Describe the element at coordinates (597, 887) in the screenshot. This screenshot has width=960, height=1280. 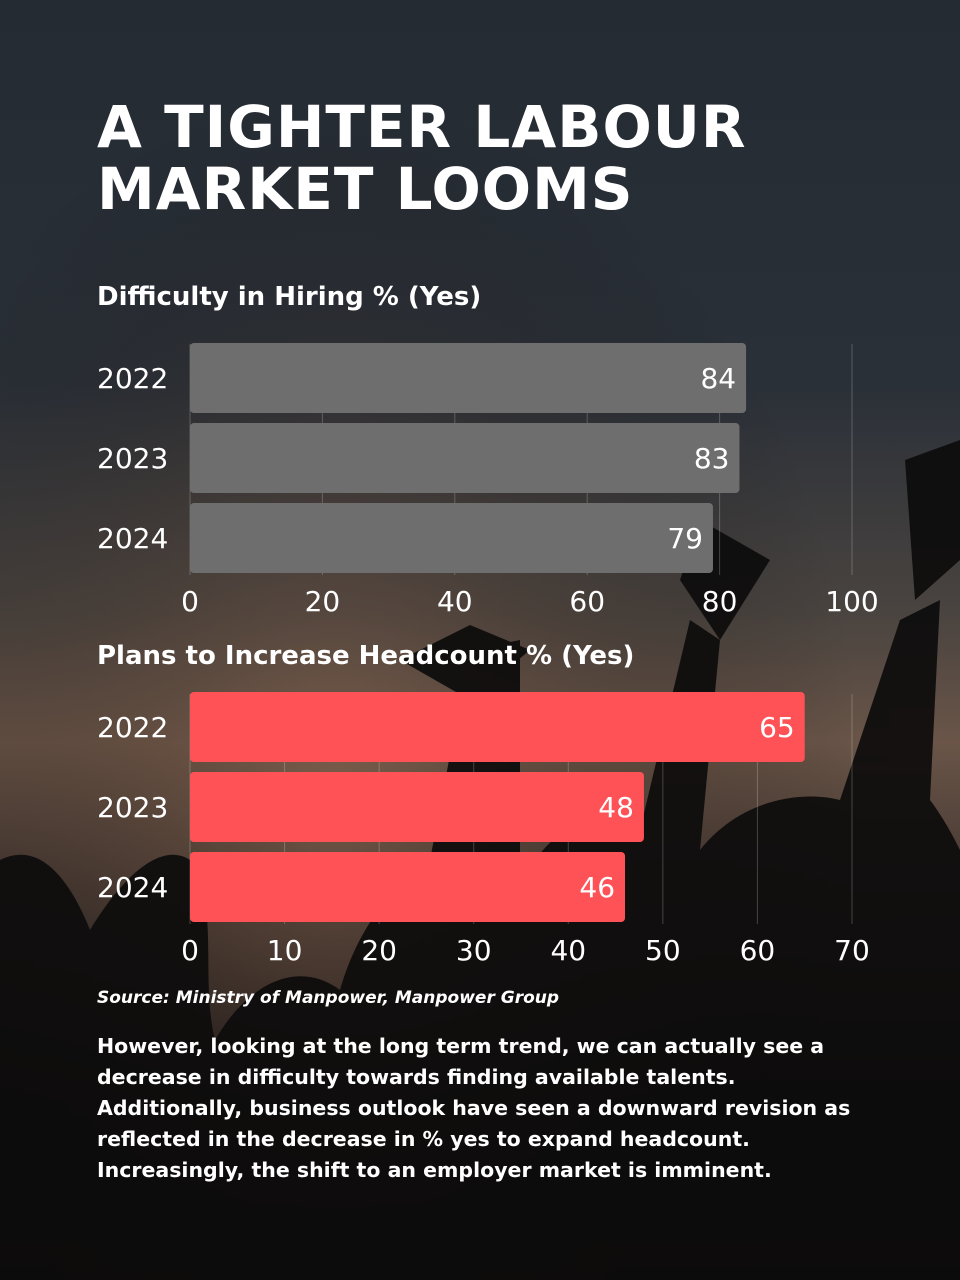
I see `value-label: 46` at that location.